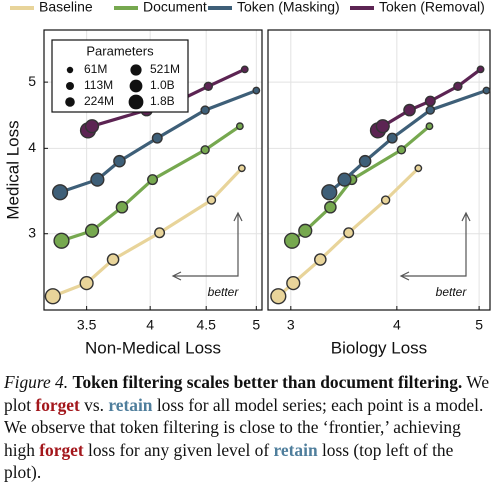 This screenshot has height=499, width=494. I want to click on size-legend-box, so click(120, 76).